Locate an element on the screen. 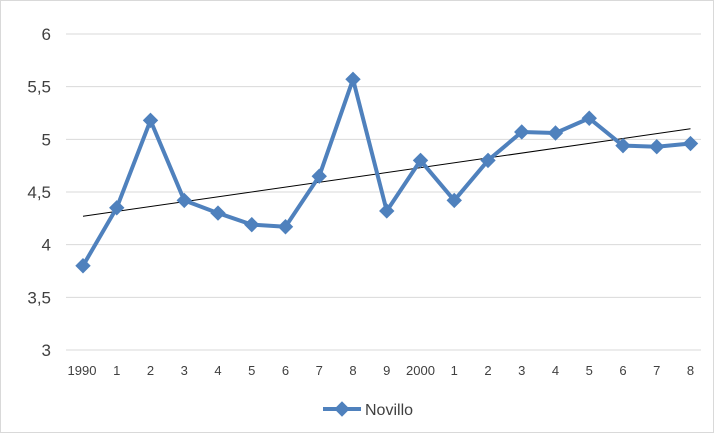 This screenshot has height=434, width=714. y-tick-label: 3 is located at coordinates (46, 350).